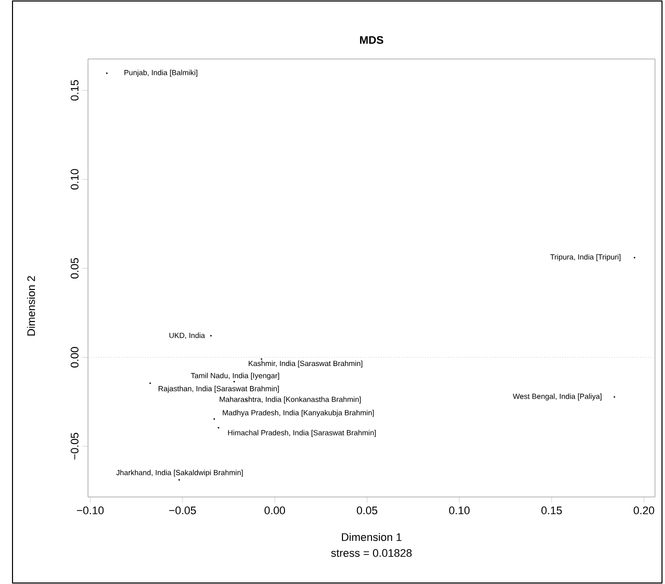  Describe the element at coordinates (459, 510) in the screenshot. I see `x-tick-label: 0.10` at that location.